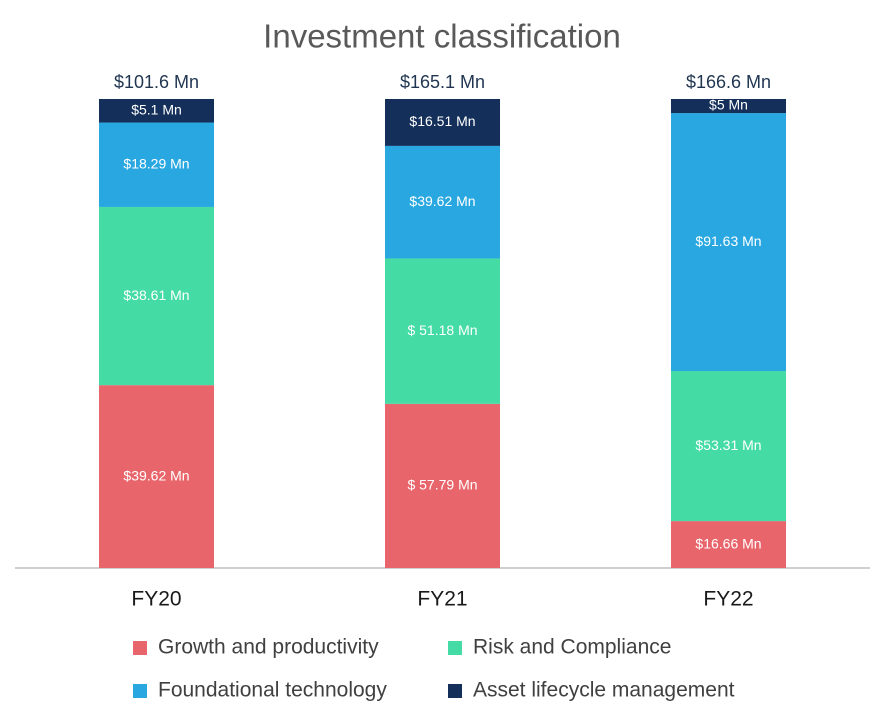  I want to click on data-label: $5.1 Mn, so click(156, 109).